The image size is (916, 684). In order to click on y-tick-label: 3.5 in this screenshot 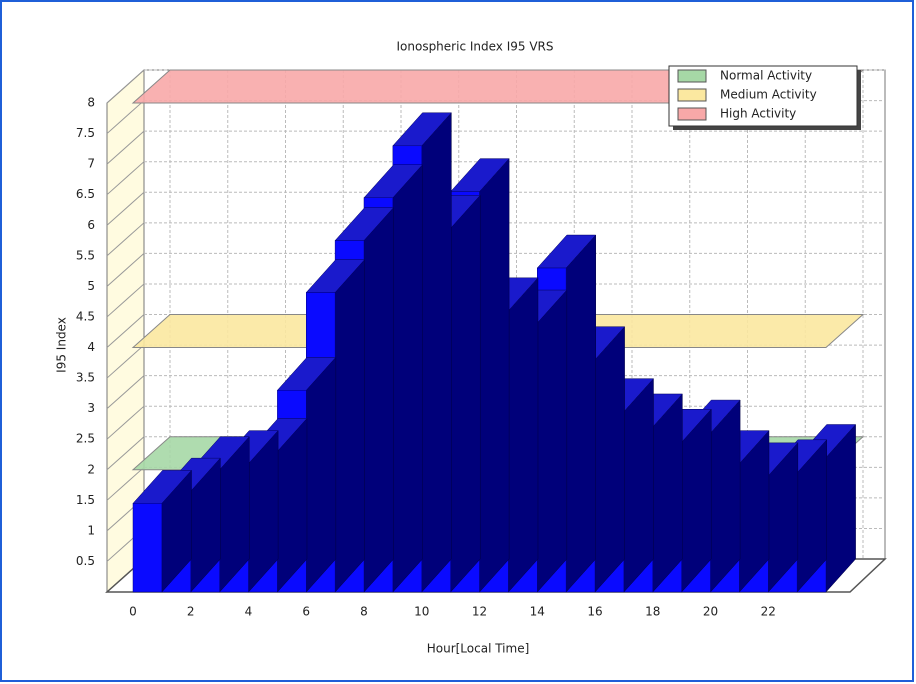, I will do `click(85, 378)`.